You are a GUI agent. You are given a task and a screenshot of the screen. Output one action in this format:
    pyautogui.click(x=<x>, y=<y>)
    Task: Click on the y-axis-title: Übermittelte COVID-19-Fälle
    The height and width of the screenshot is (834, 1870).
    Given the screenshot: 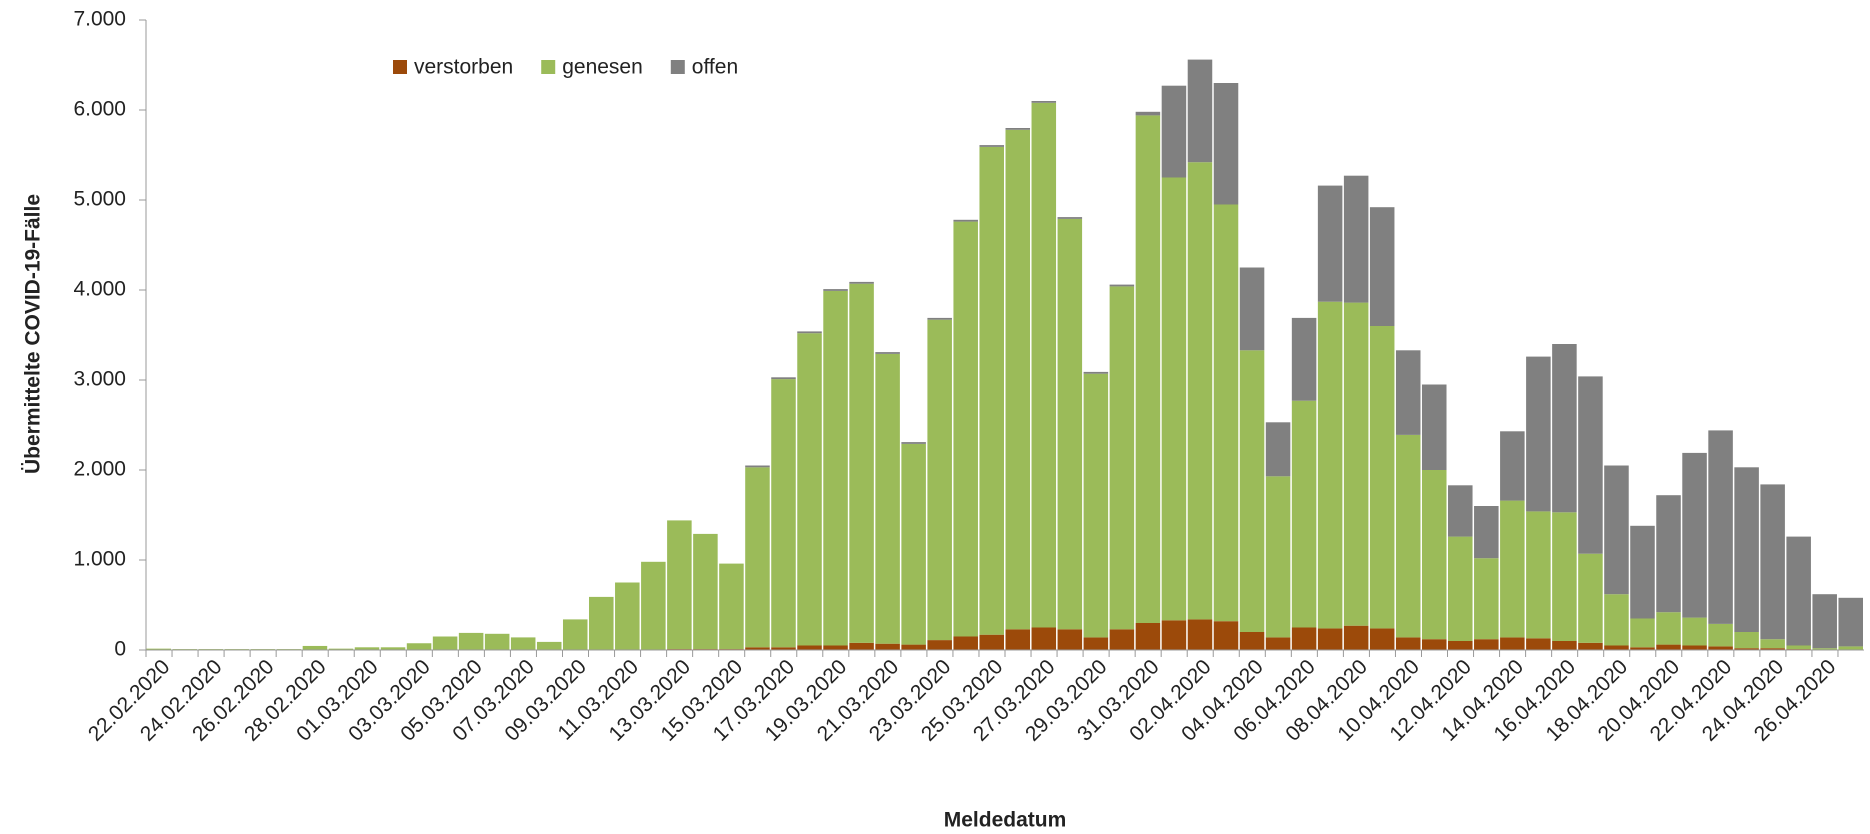 What is the action you would take?
    pyautogui.click(x=33, y=334)
    